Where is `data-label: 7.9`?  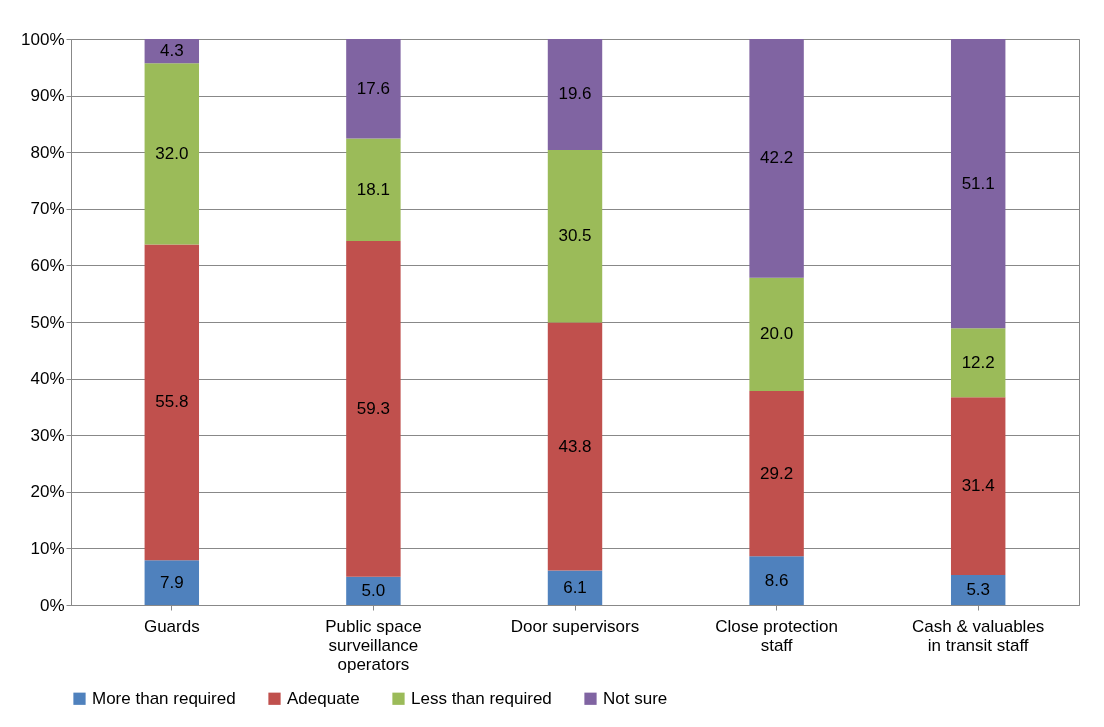 data-label: 7.9 is located at coordinates (171, 582).